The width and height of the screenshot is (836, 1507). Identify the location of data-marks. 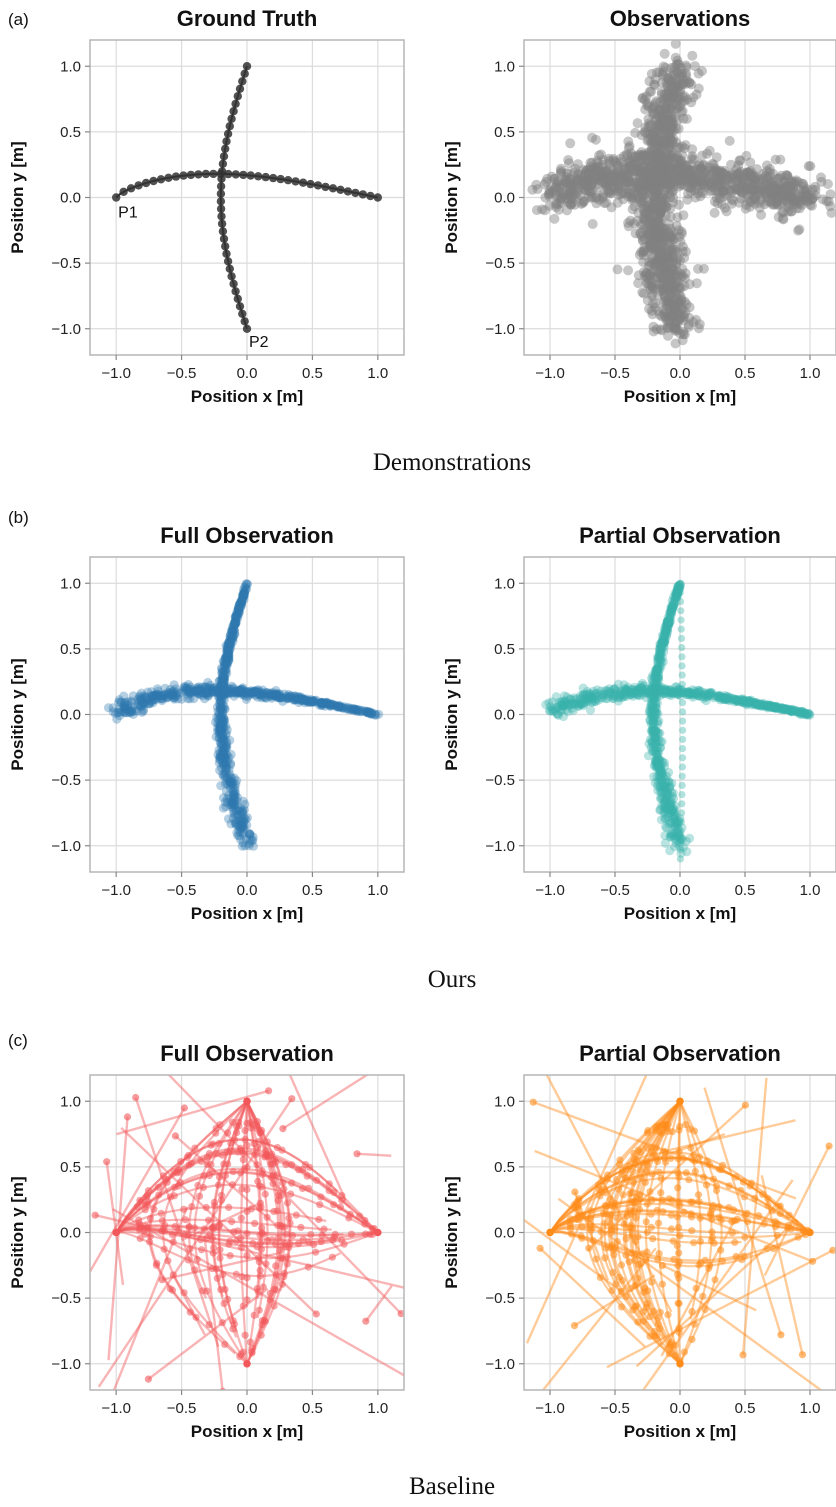
(247, 197).